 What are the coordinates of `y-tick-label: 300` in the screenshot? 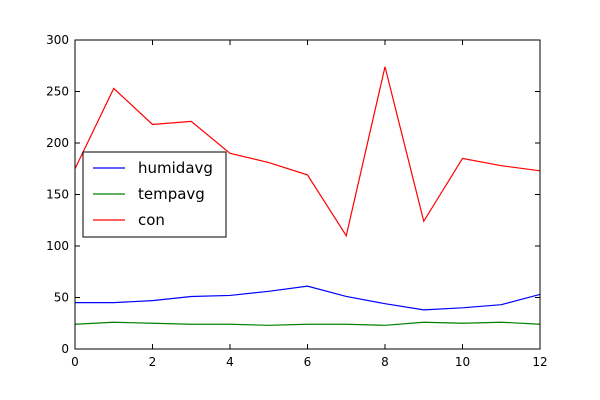 It's located at (57, 40).